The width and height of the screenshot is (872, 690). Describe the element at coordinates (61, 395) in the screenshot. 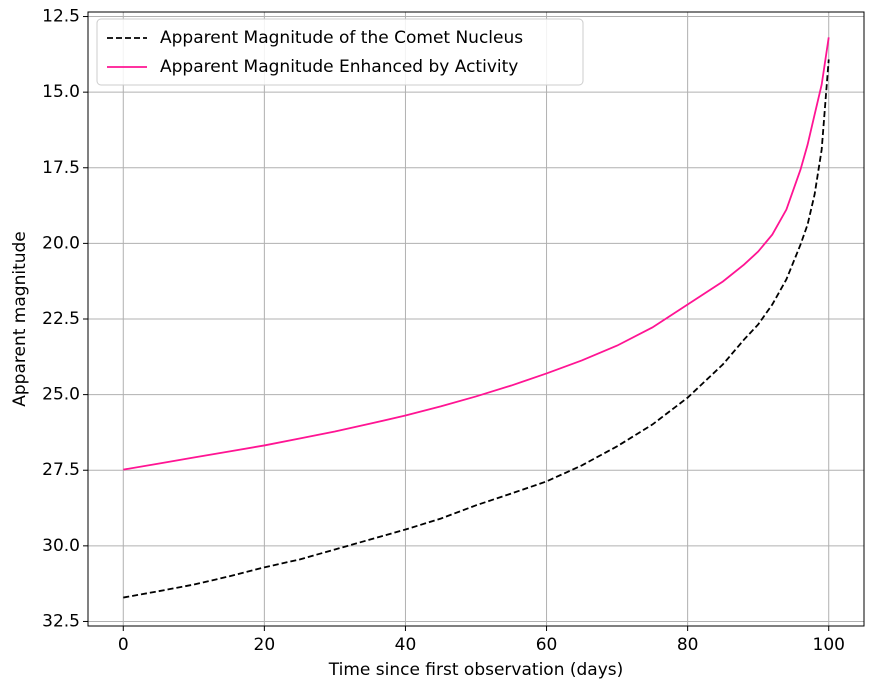

I see `y-tick-label: 25.0` at that location.